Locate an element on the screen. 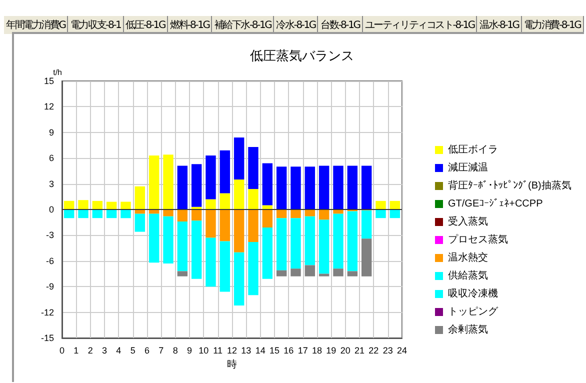 The height and width of the screenshot is (383, 586). legend-label: 温水熱交 is located at coordinates (468, 258).